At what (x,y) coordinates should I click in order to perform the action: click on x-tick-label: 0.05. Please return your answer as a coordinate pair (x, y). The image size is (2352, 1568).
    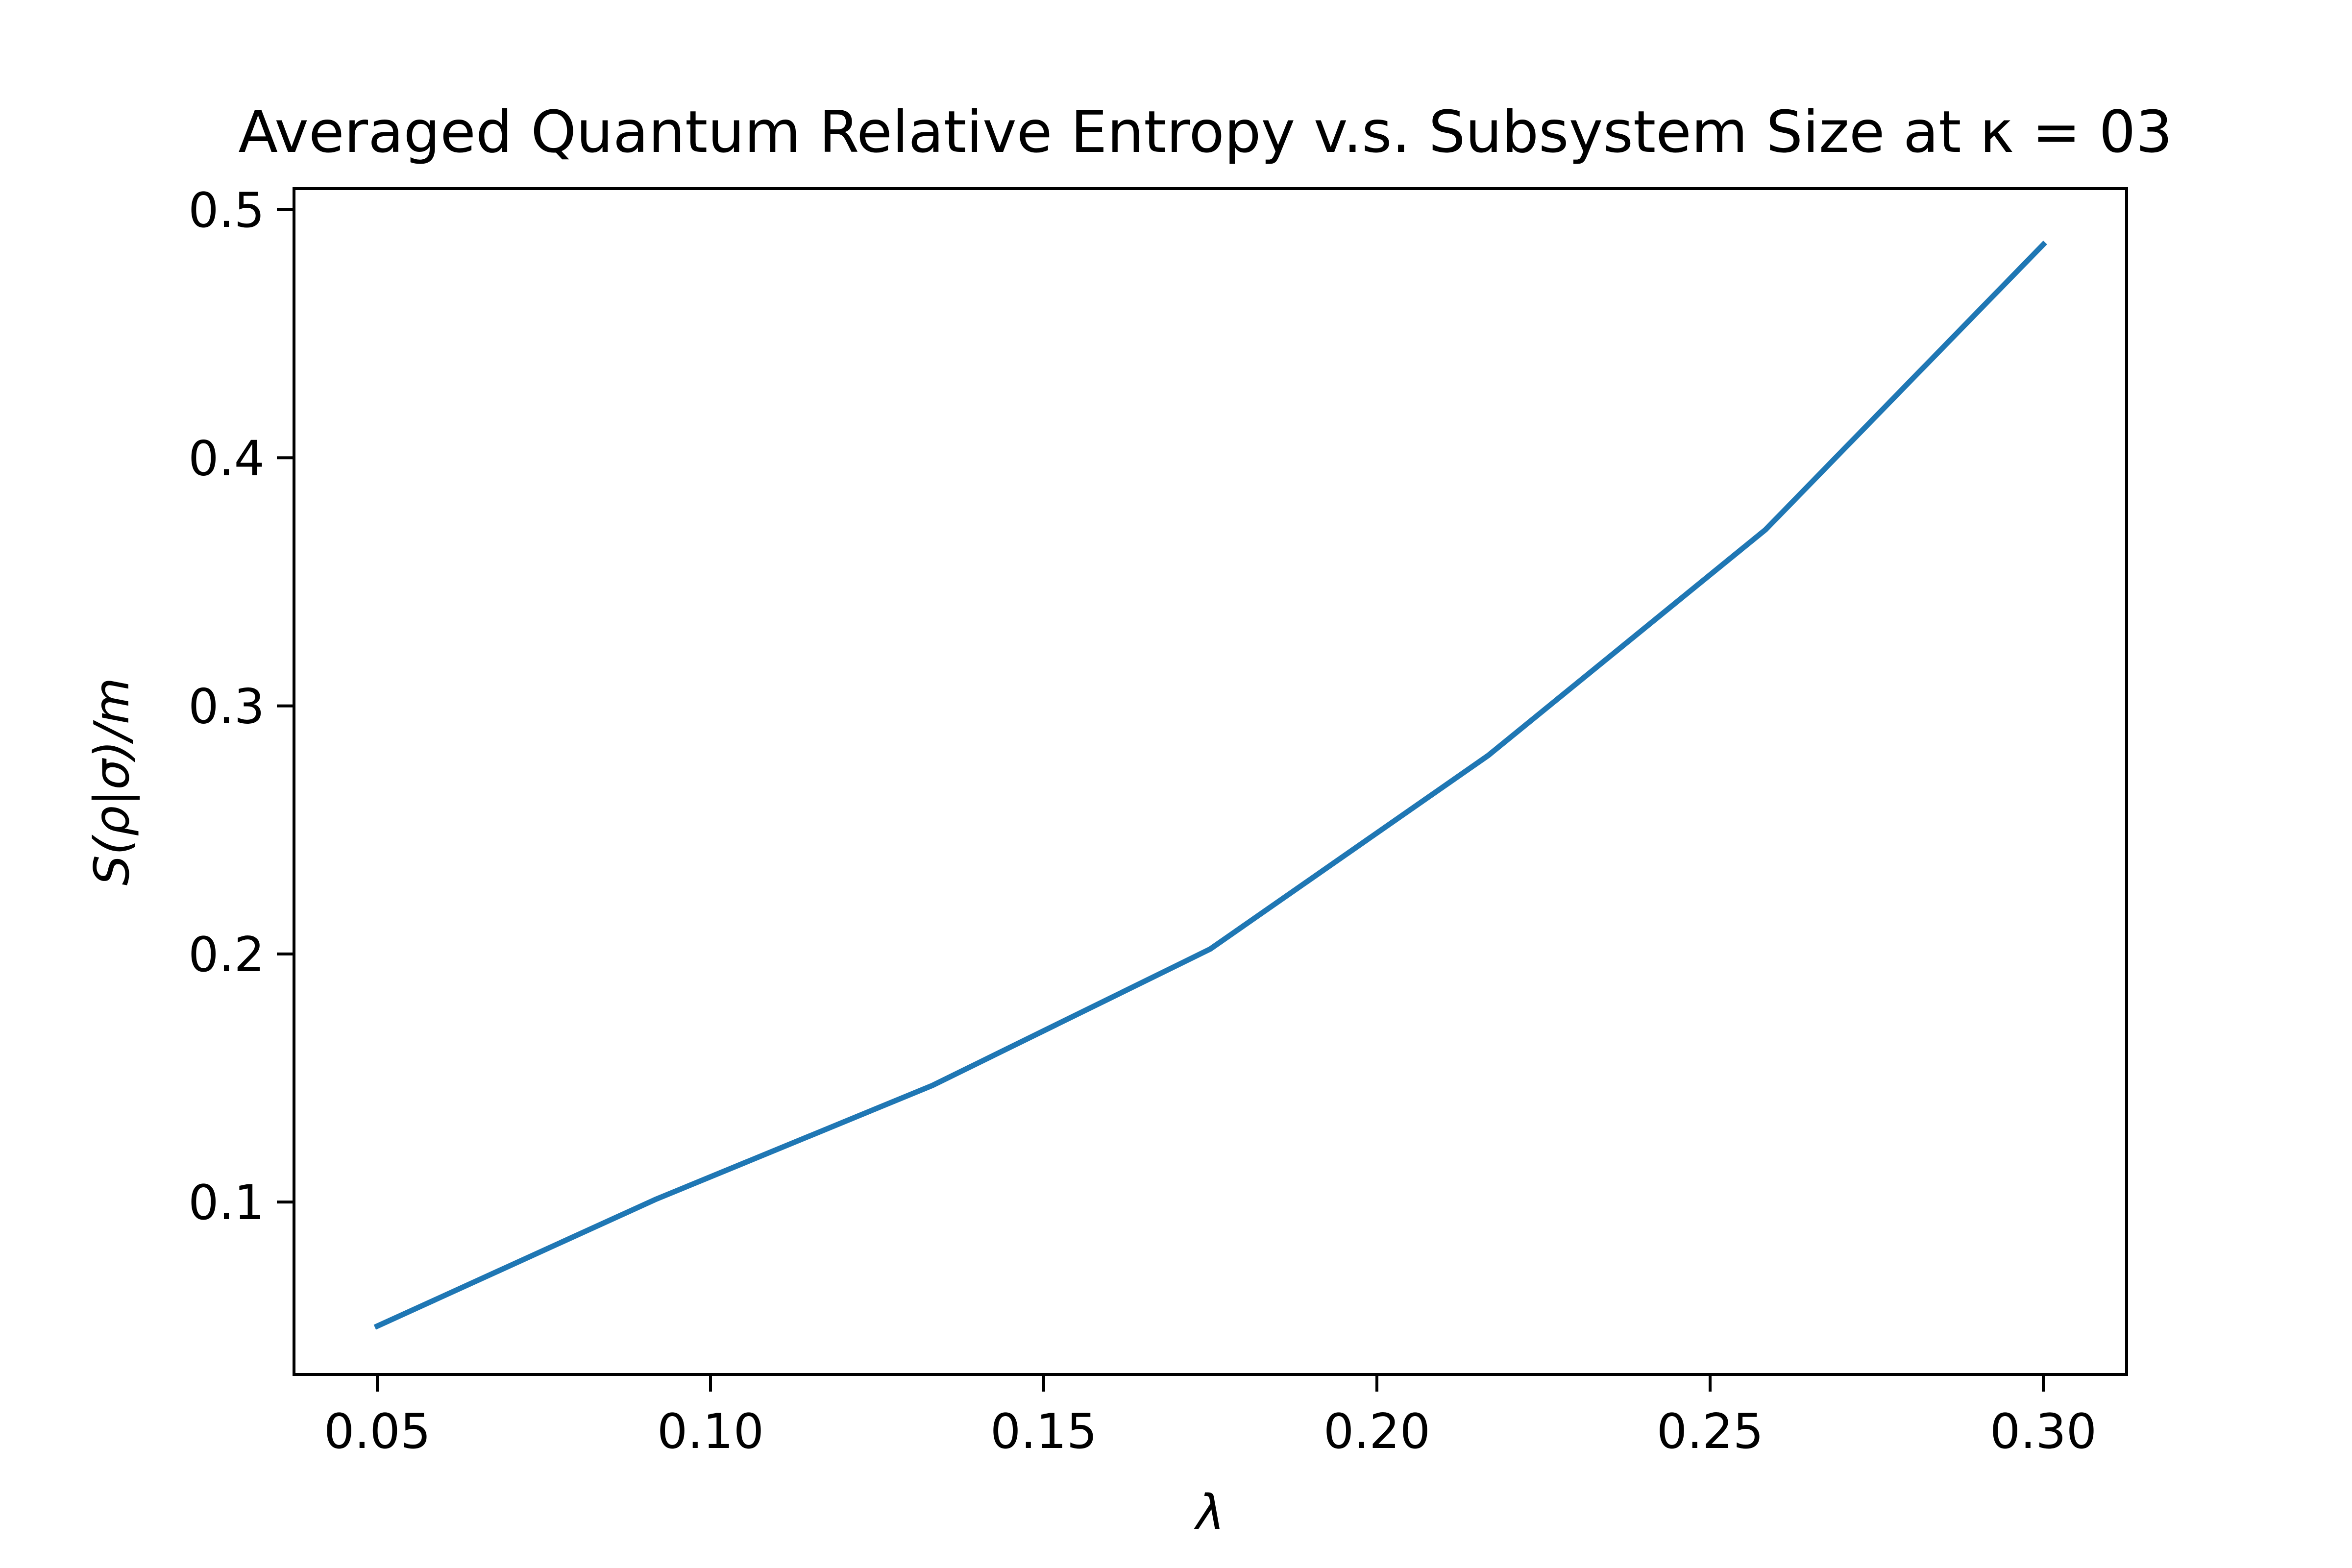
    Looking at the image, I should click on (377, 1432).